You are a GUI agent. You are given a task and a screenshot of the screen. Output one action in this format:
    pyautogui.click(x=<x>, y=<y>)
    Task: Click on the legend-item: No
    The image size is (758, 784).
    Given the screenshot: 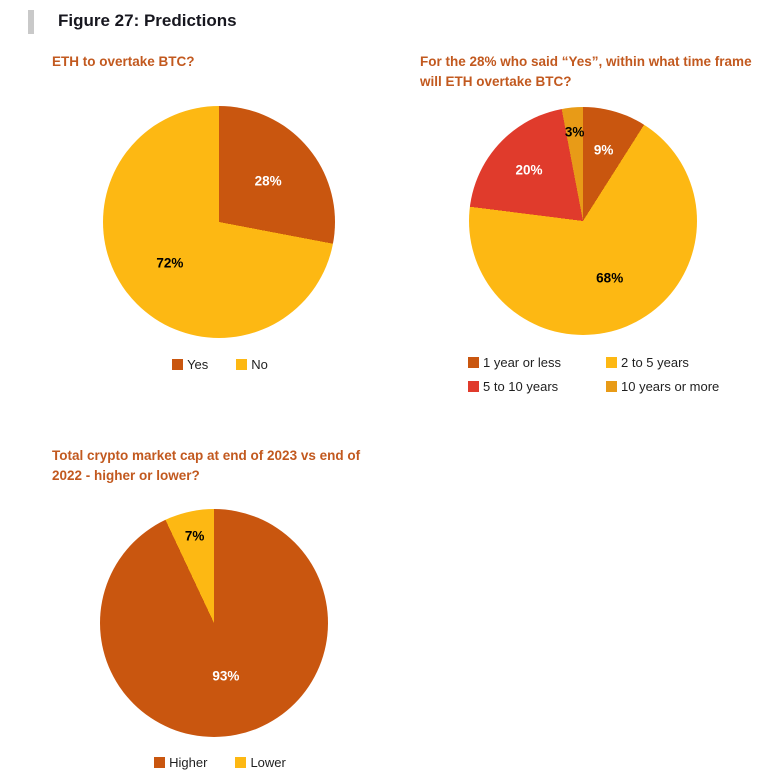 What is the action you would take?
    pyautogui.click(x=252, y=364)
    